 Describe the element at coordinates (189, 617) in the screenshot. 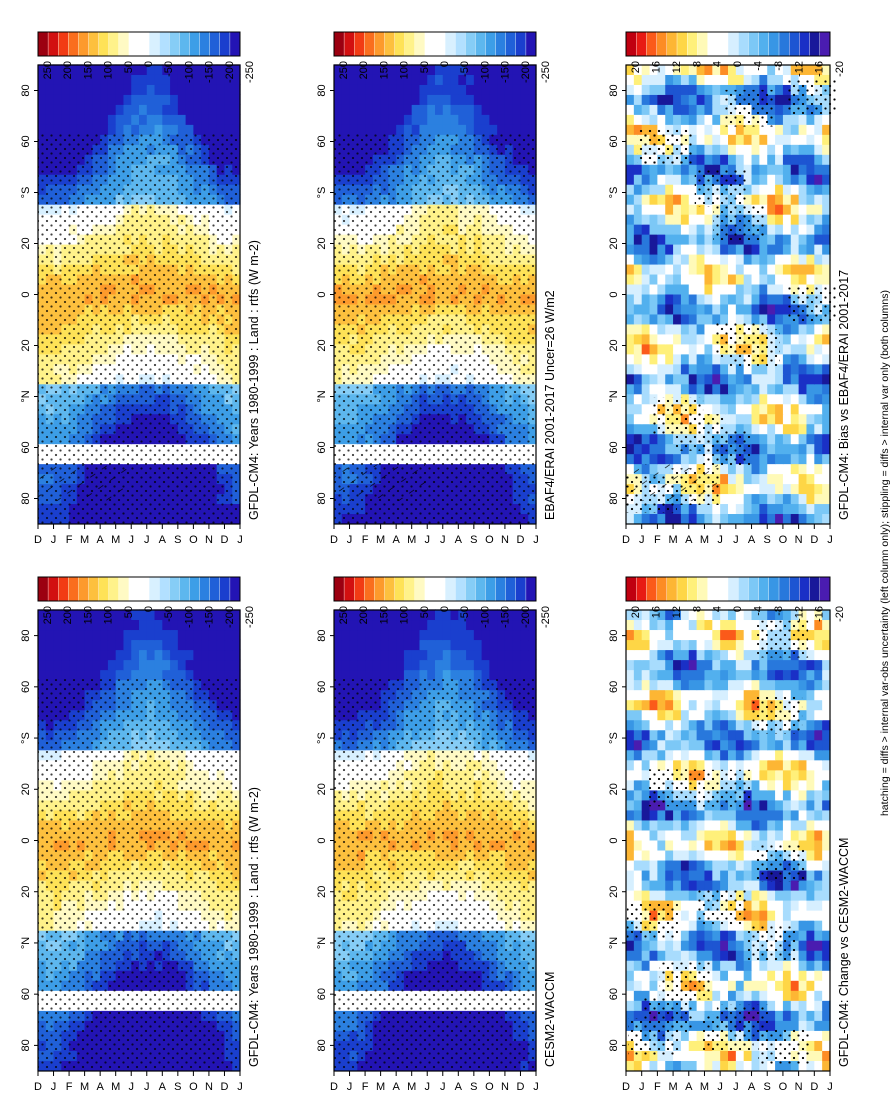

I see `colorbar-label: -100` at that location.